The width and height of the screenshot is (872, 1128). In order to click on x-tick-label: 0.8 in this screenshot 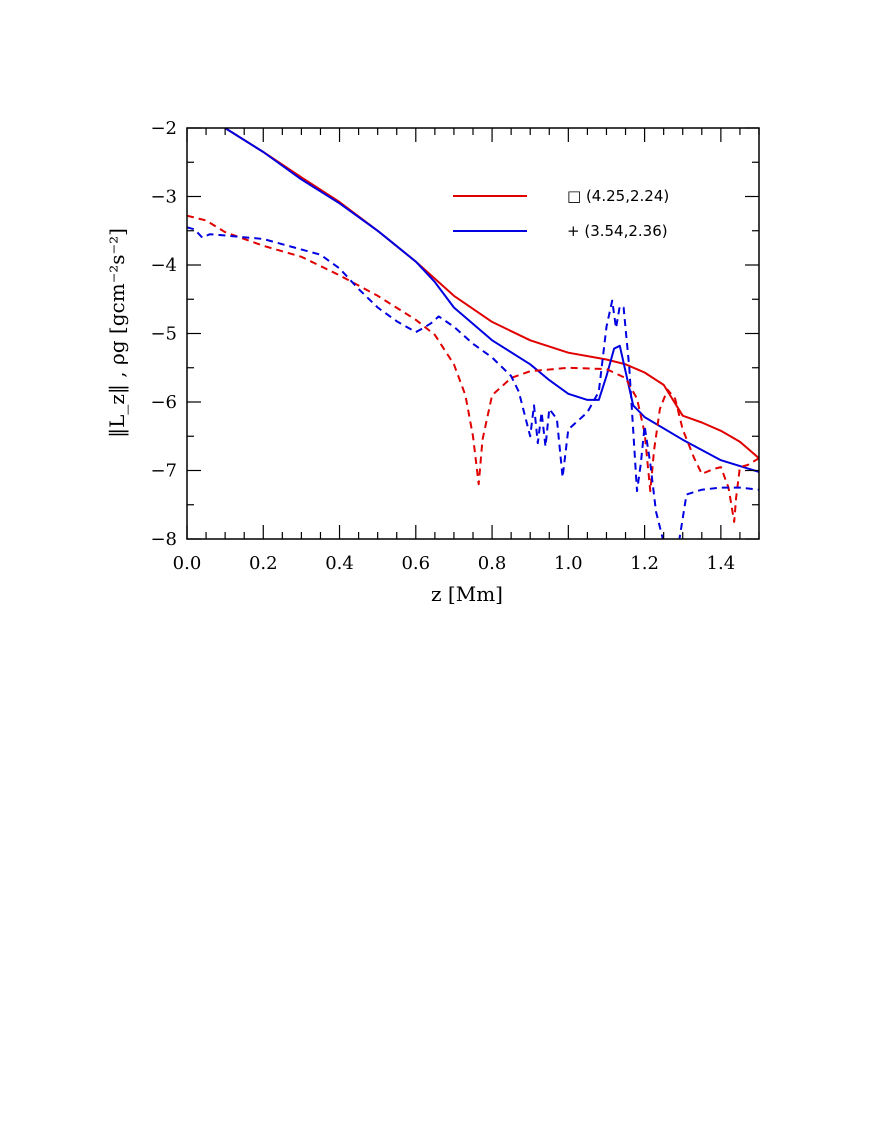, I will do `click(492, 563)`.